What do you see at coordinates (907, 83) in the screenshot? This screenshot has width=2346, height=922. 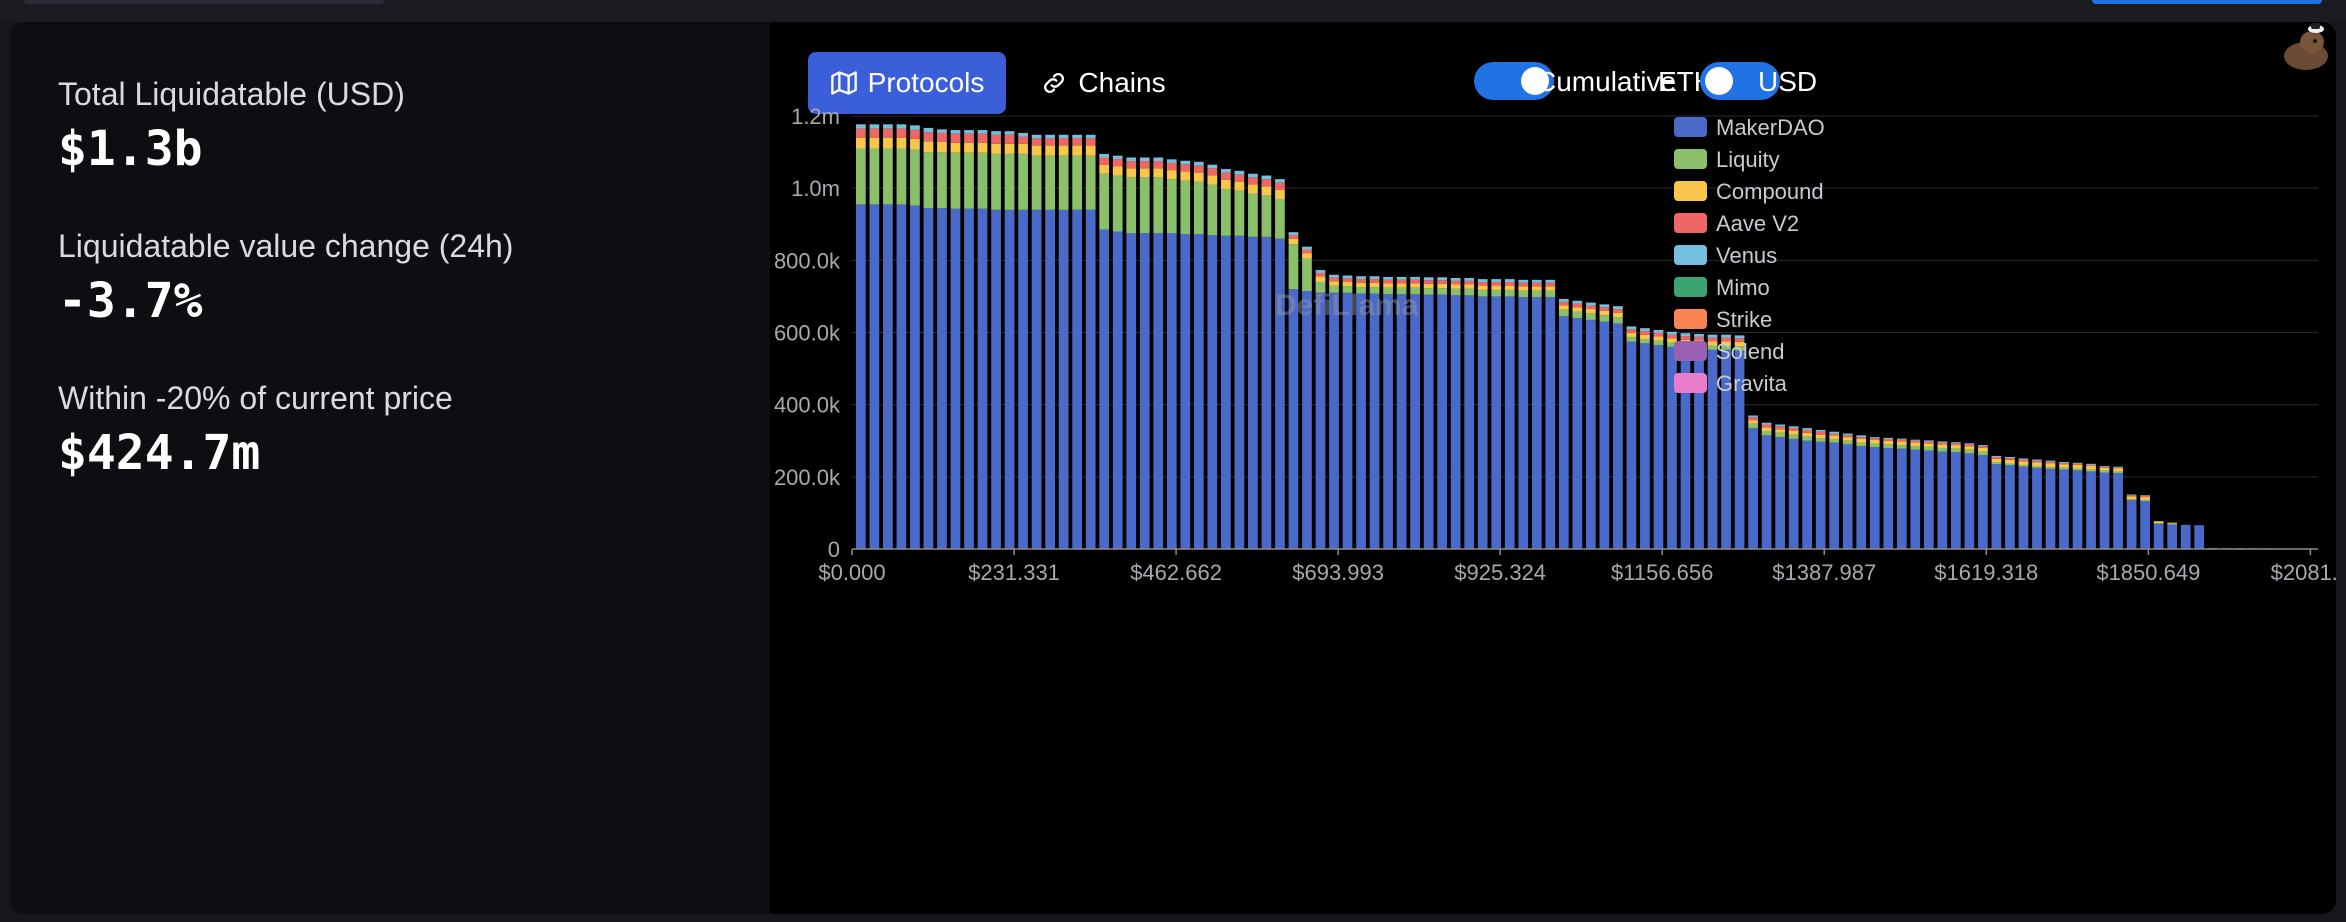 I see `protocols-button: Protocols` at bounding box center [907, 83].